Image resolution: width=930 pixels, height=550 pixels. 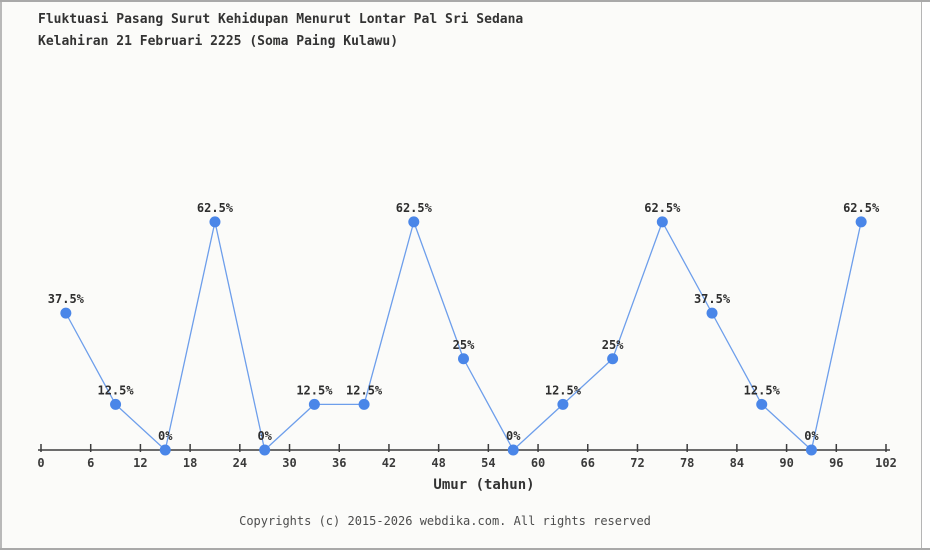 I want to click on x-axis-title: Umur (tahun), so click(x=483, y=485).